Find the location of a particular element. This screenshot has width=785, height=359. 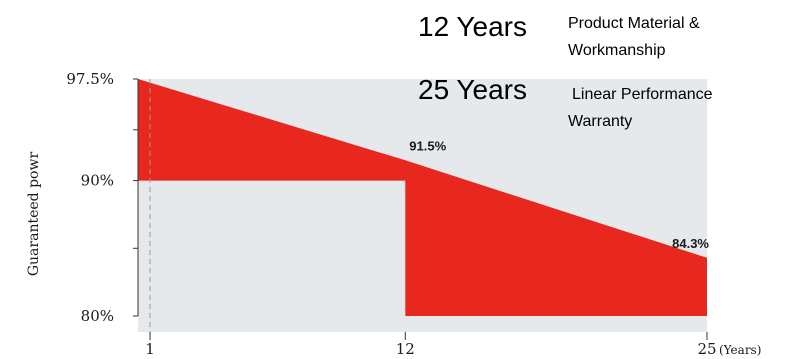

warranty-desc-product-line1: Product Material & is located at coordinates (634, 23).